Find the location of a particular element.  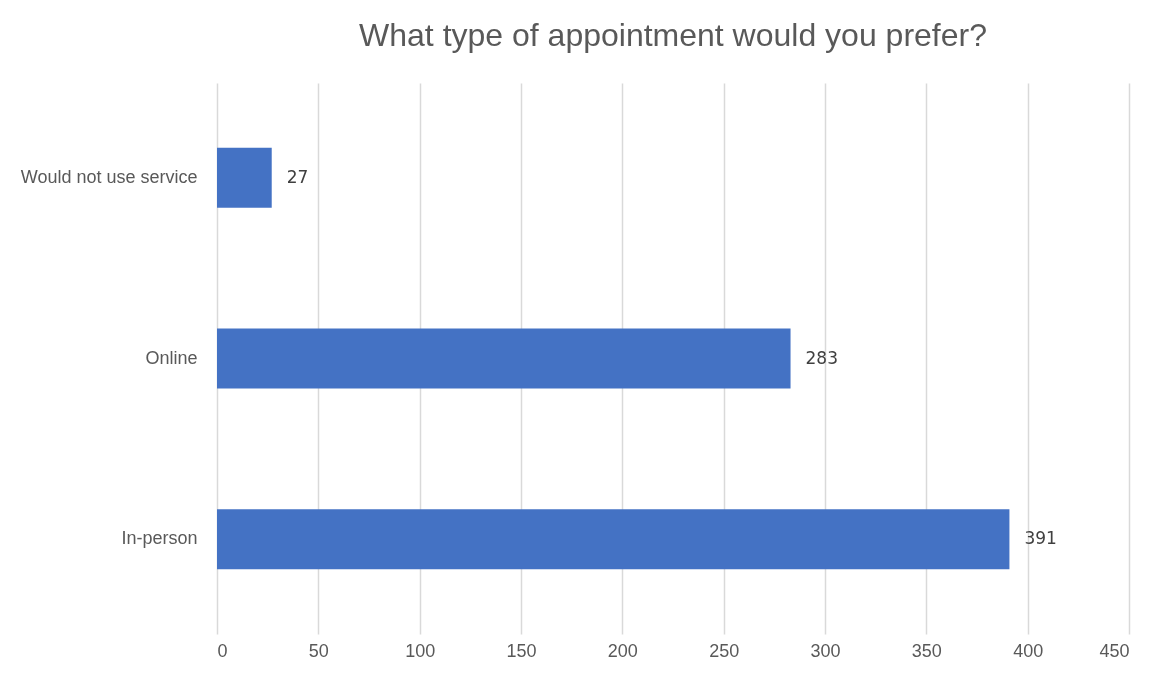

y-tick-label: Would not use service is located at coordinates (109, 176).